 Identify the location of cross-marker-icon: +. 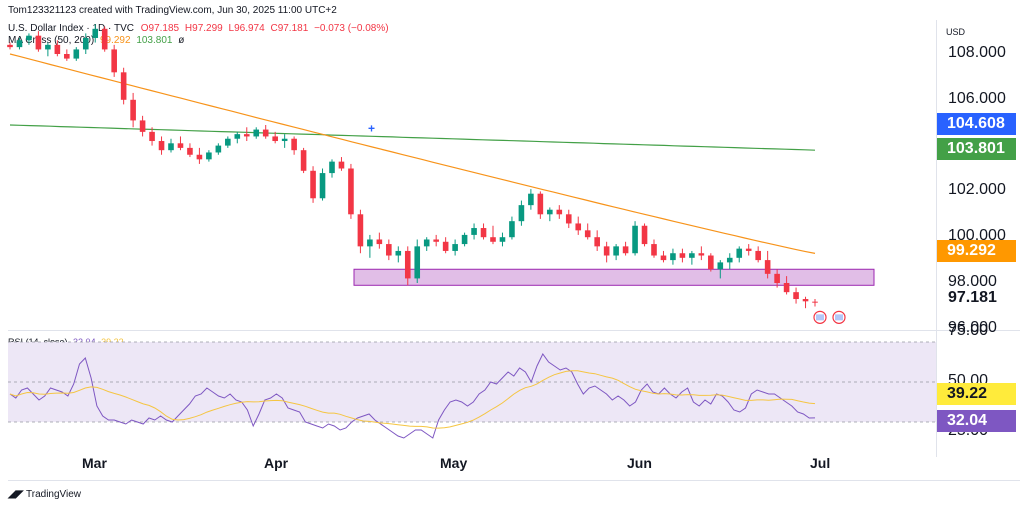
(371, 128).